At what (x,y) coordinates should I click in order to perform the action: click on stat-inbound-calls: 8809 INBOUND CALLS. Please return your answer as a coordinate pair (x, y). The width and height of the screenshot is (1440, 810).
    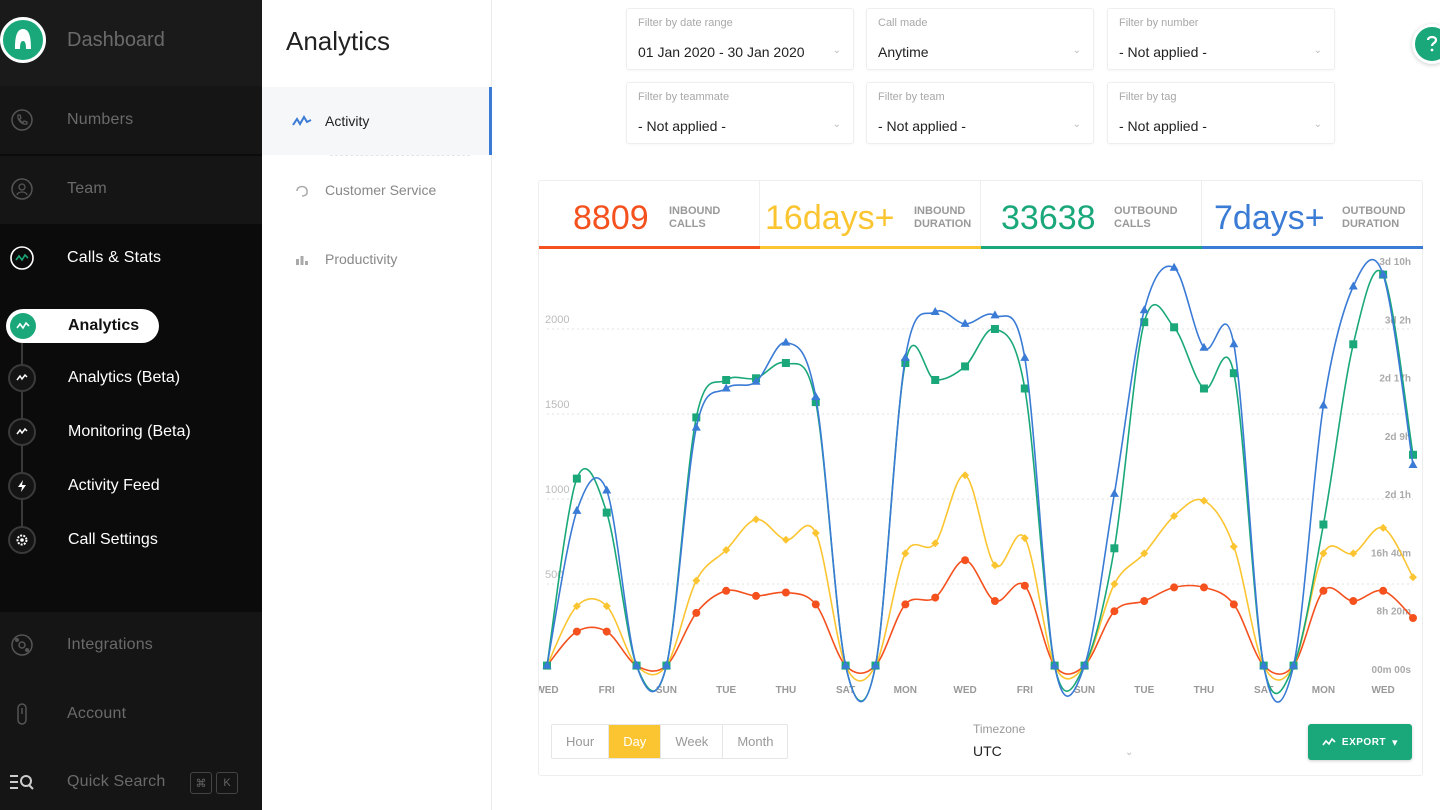
    Looking at the image, I should click on (649, 215).